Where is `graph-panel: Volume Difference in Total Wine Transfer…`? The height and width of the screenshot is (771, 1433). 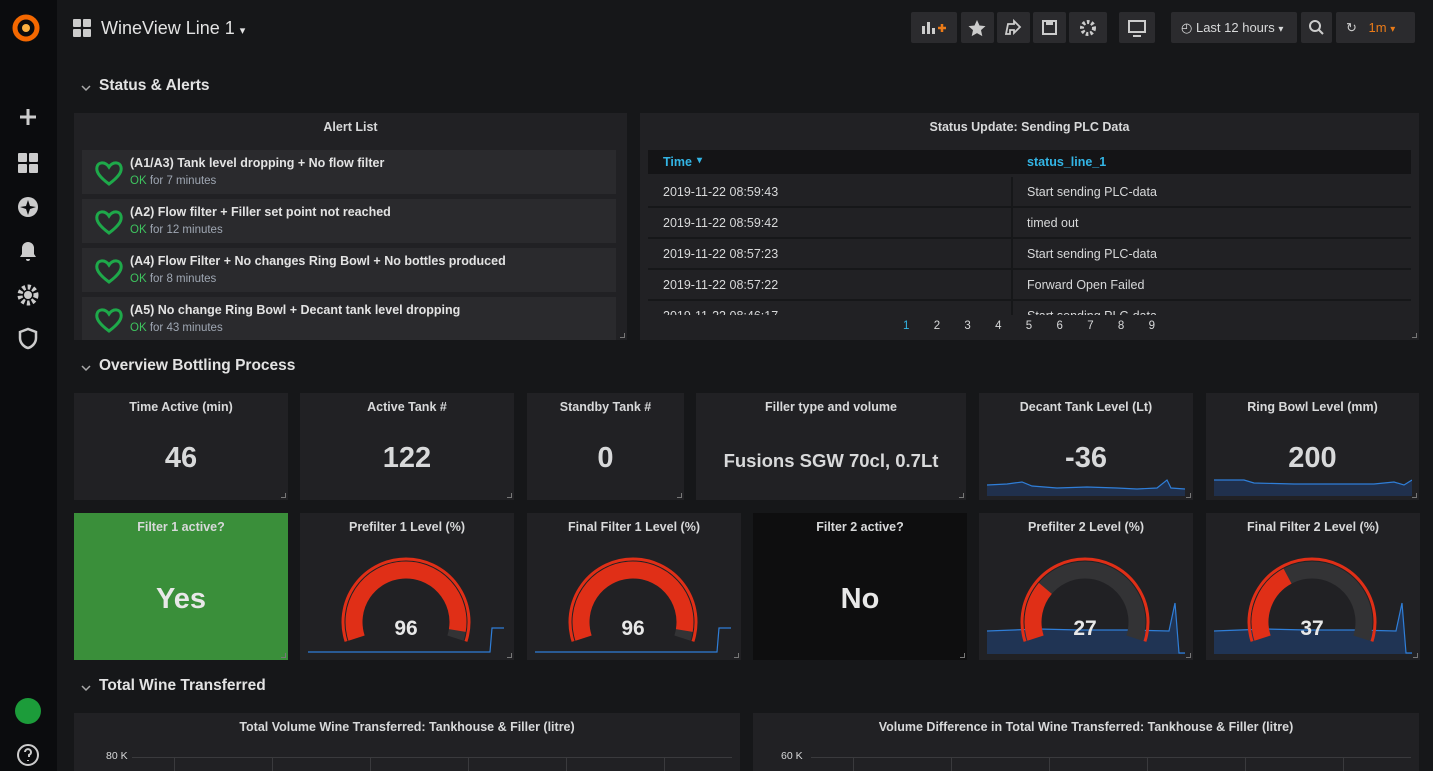
graph-panel: Volume Difference in Total Wine Transfer… is located at coordinates (1086, 742).